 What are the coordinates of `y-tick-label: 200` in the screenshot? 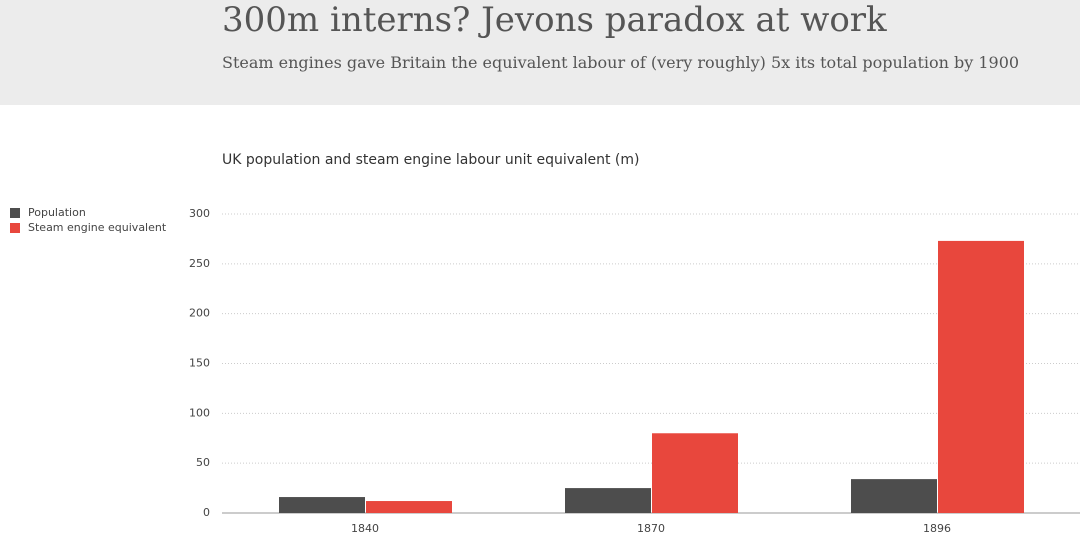 It's located at (199, 313).